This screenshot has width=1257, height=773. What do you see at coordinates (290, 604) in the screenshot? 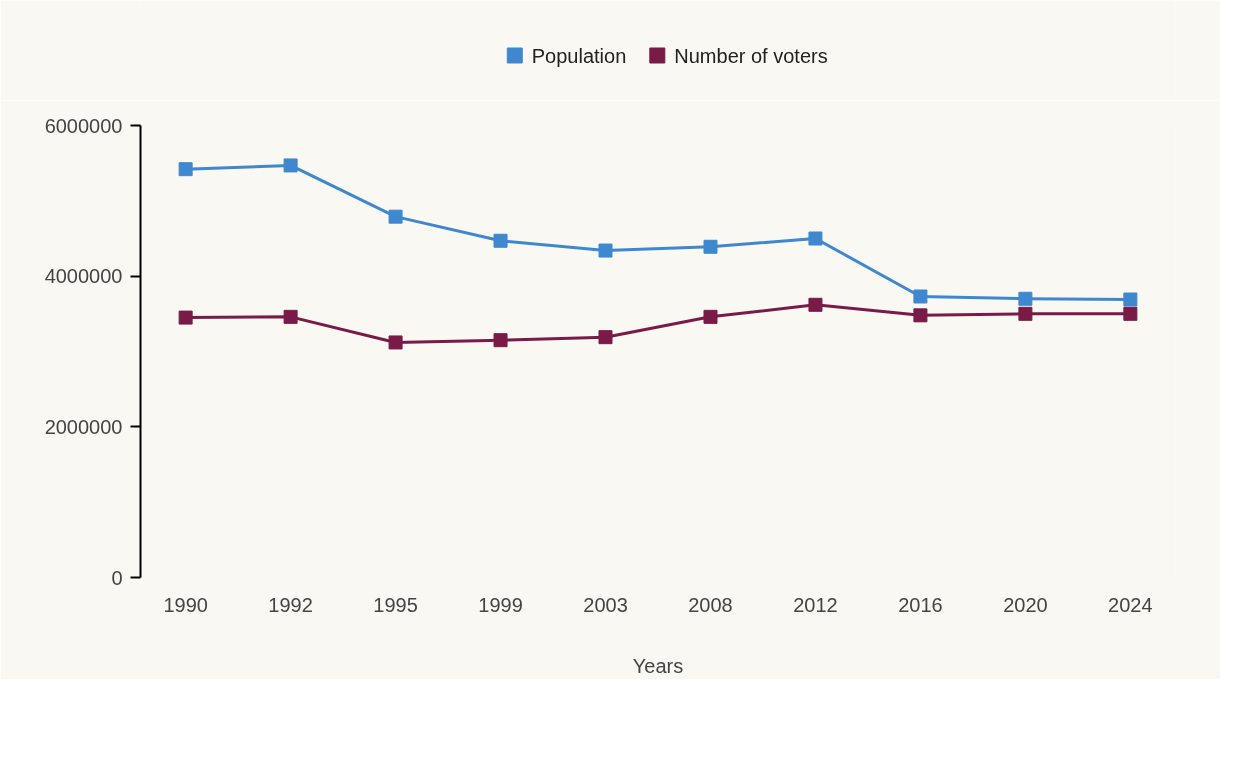
I see `x-tick-label: 1992` at bounding box center [290, 604].